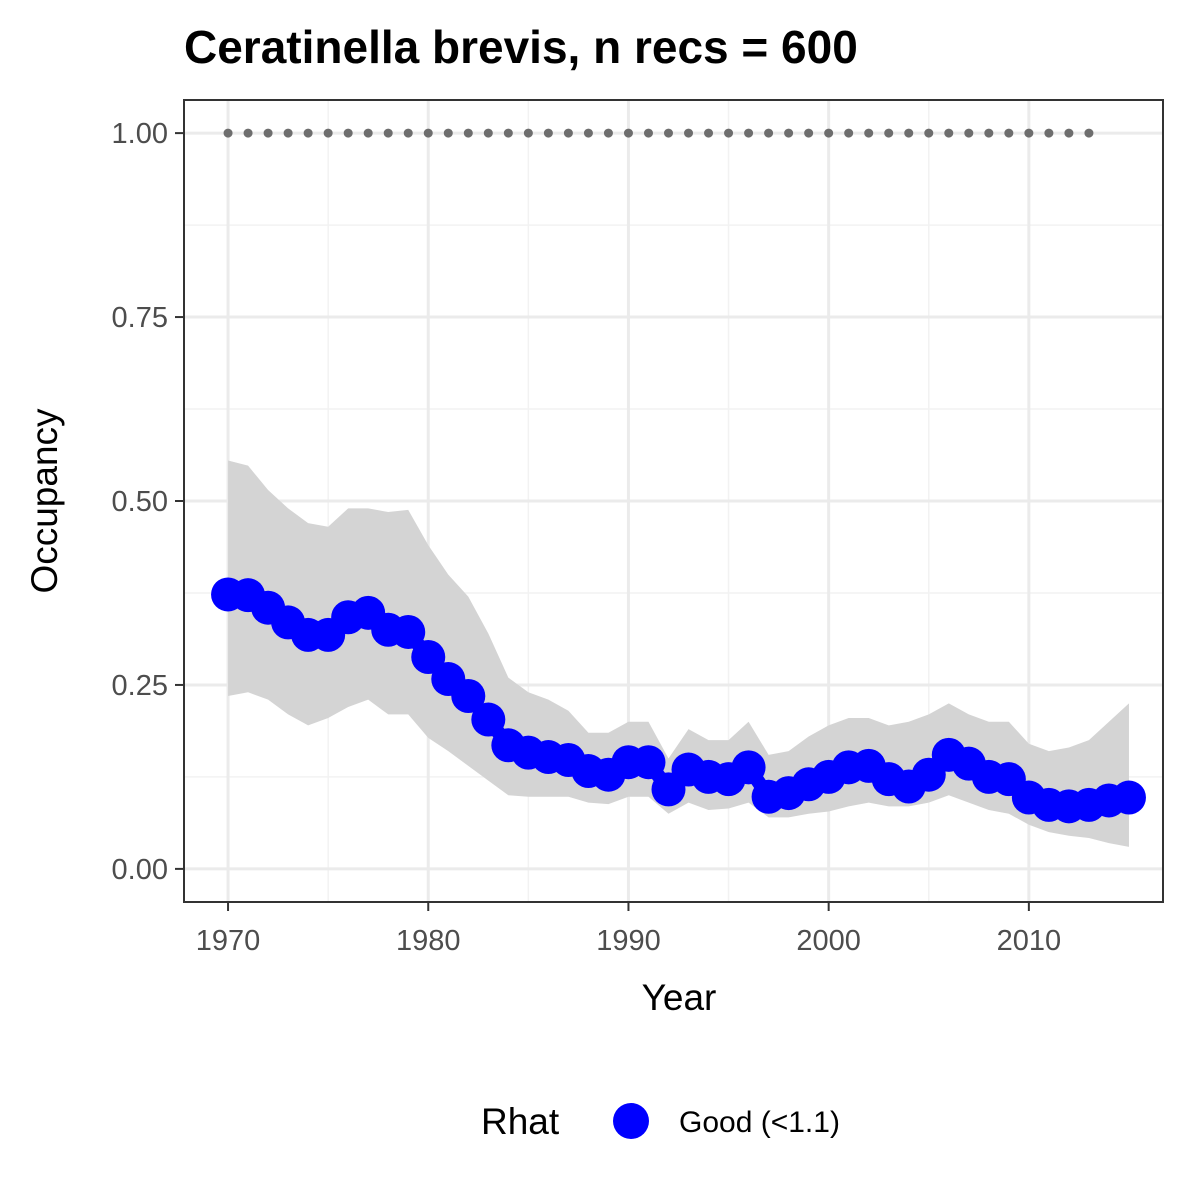 The image size is (1200, 1200). I want to click on x-tick-label: 1980, so click(428, 941).